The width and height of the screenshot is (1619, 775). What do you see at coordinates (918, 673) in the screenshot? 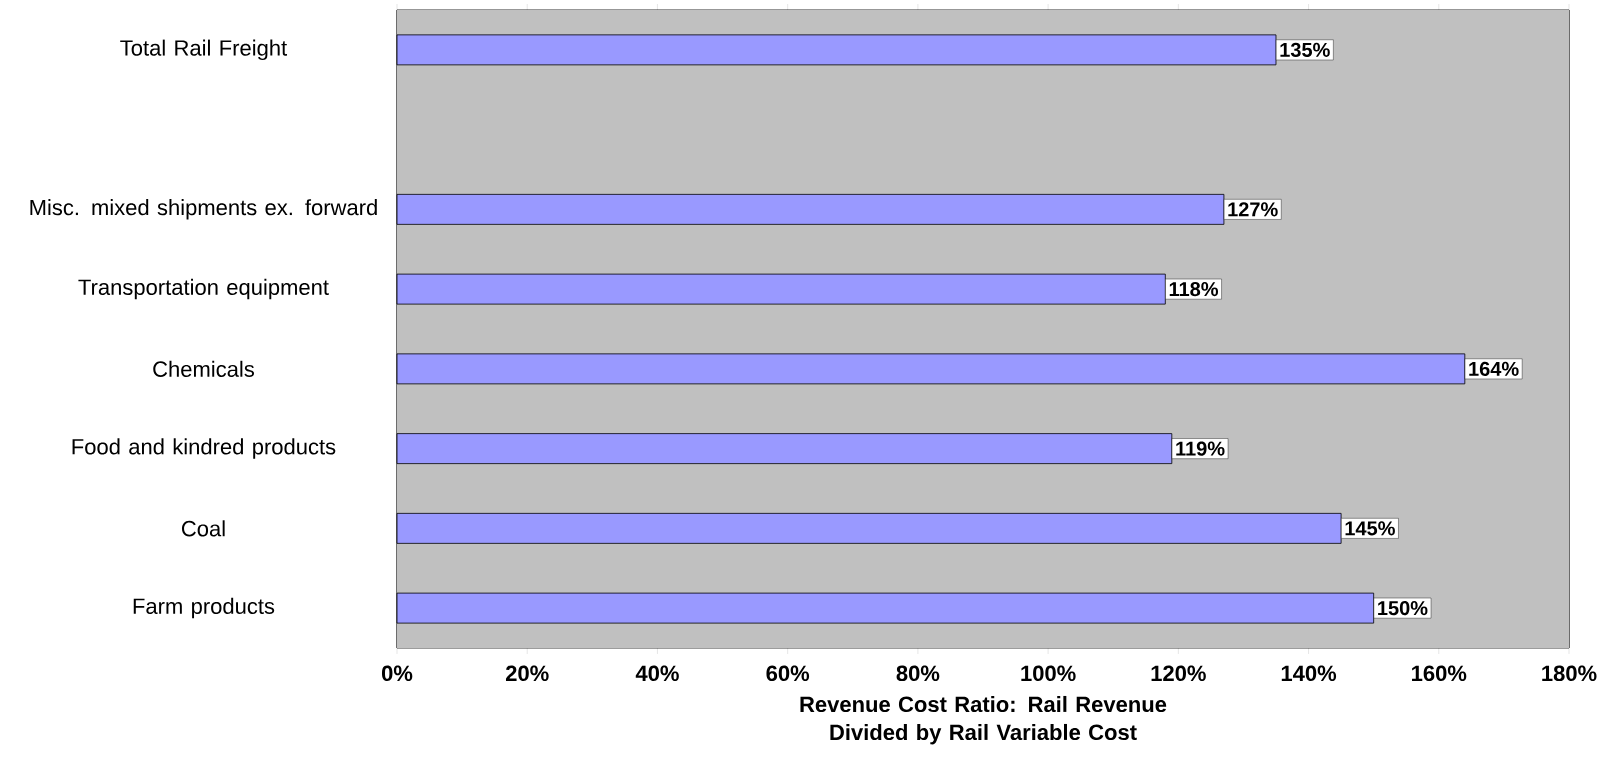
I see `x-tick-label: 80%` at bounding box center [918, 673].